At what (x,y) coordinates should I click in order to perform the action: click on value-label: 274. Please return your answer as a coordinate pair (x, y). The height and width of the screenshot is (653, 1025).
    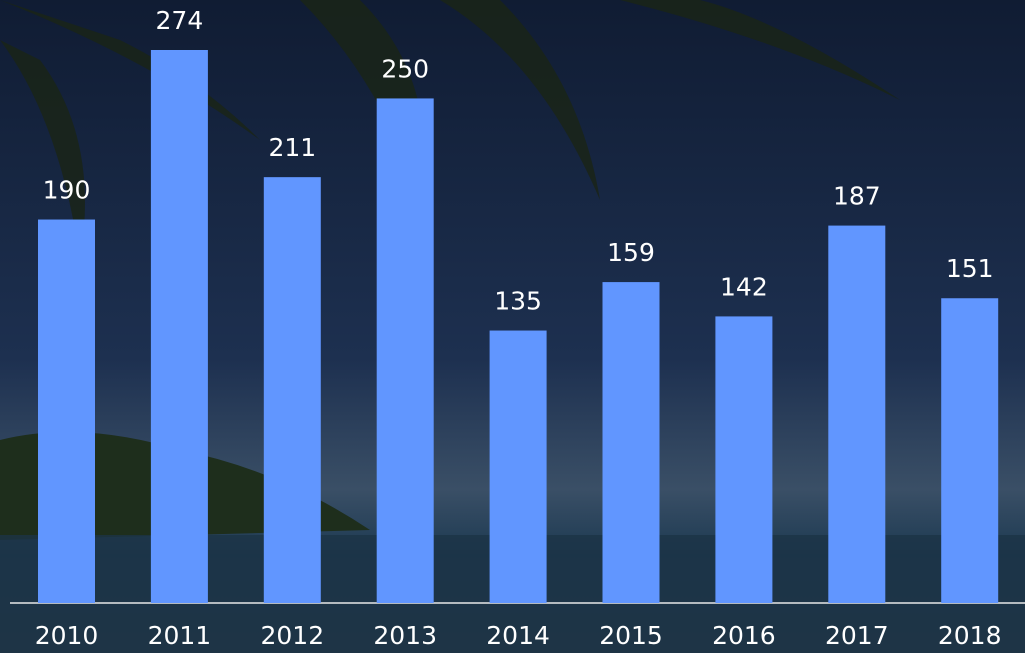
    Looking at the image, I should click on (180, 20).